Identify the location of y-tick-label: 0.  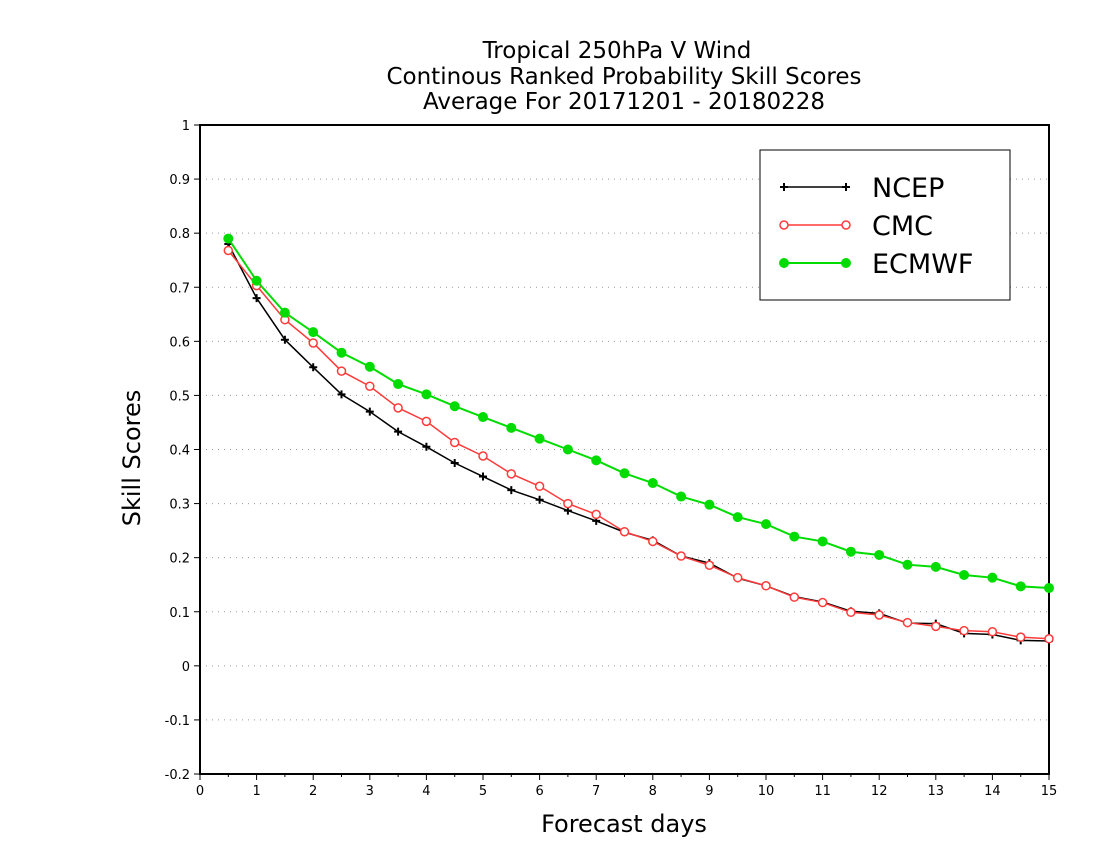
(186, 667).